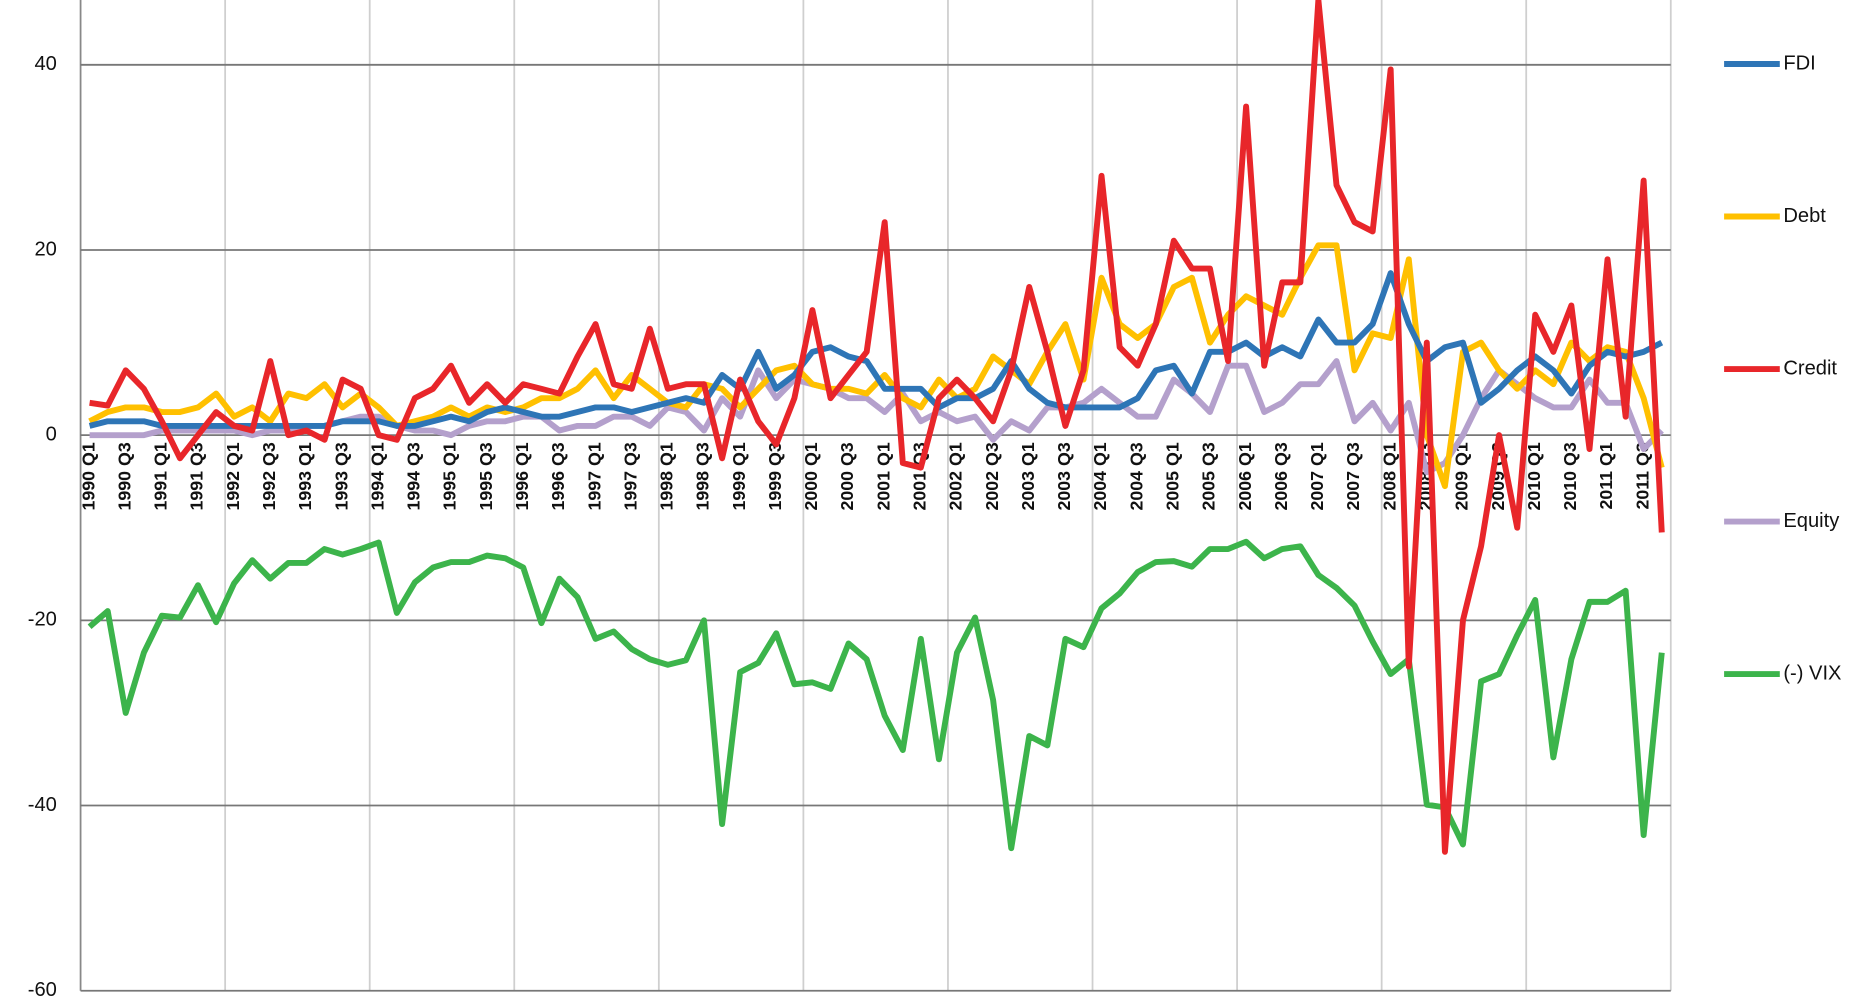  Describe the element at coordinates (42, 989) in the screenshot. I see `y-tick-label: -60` at that location.